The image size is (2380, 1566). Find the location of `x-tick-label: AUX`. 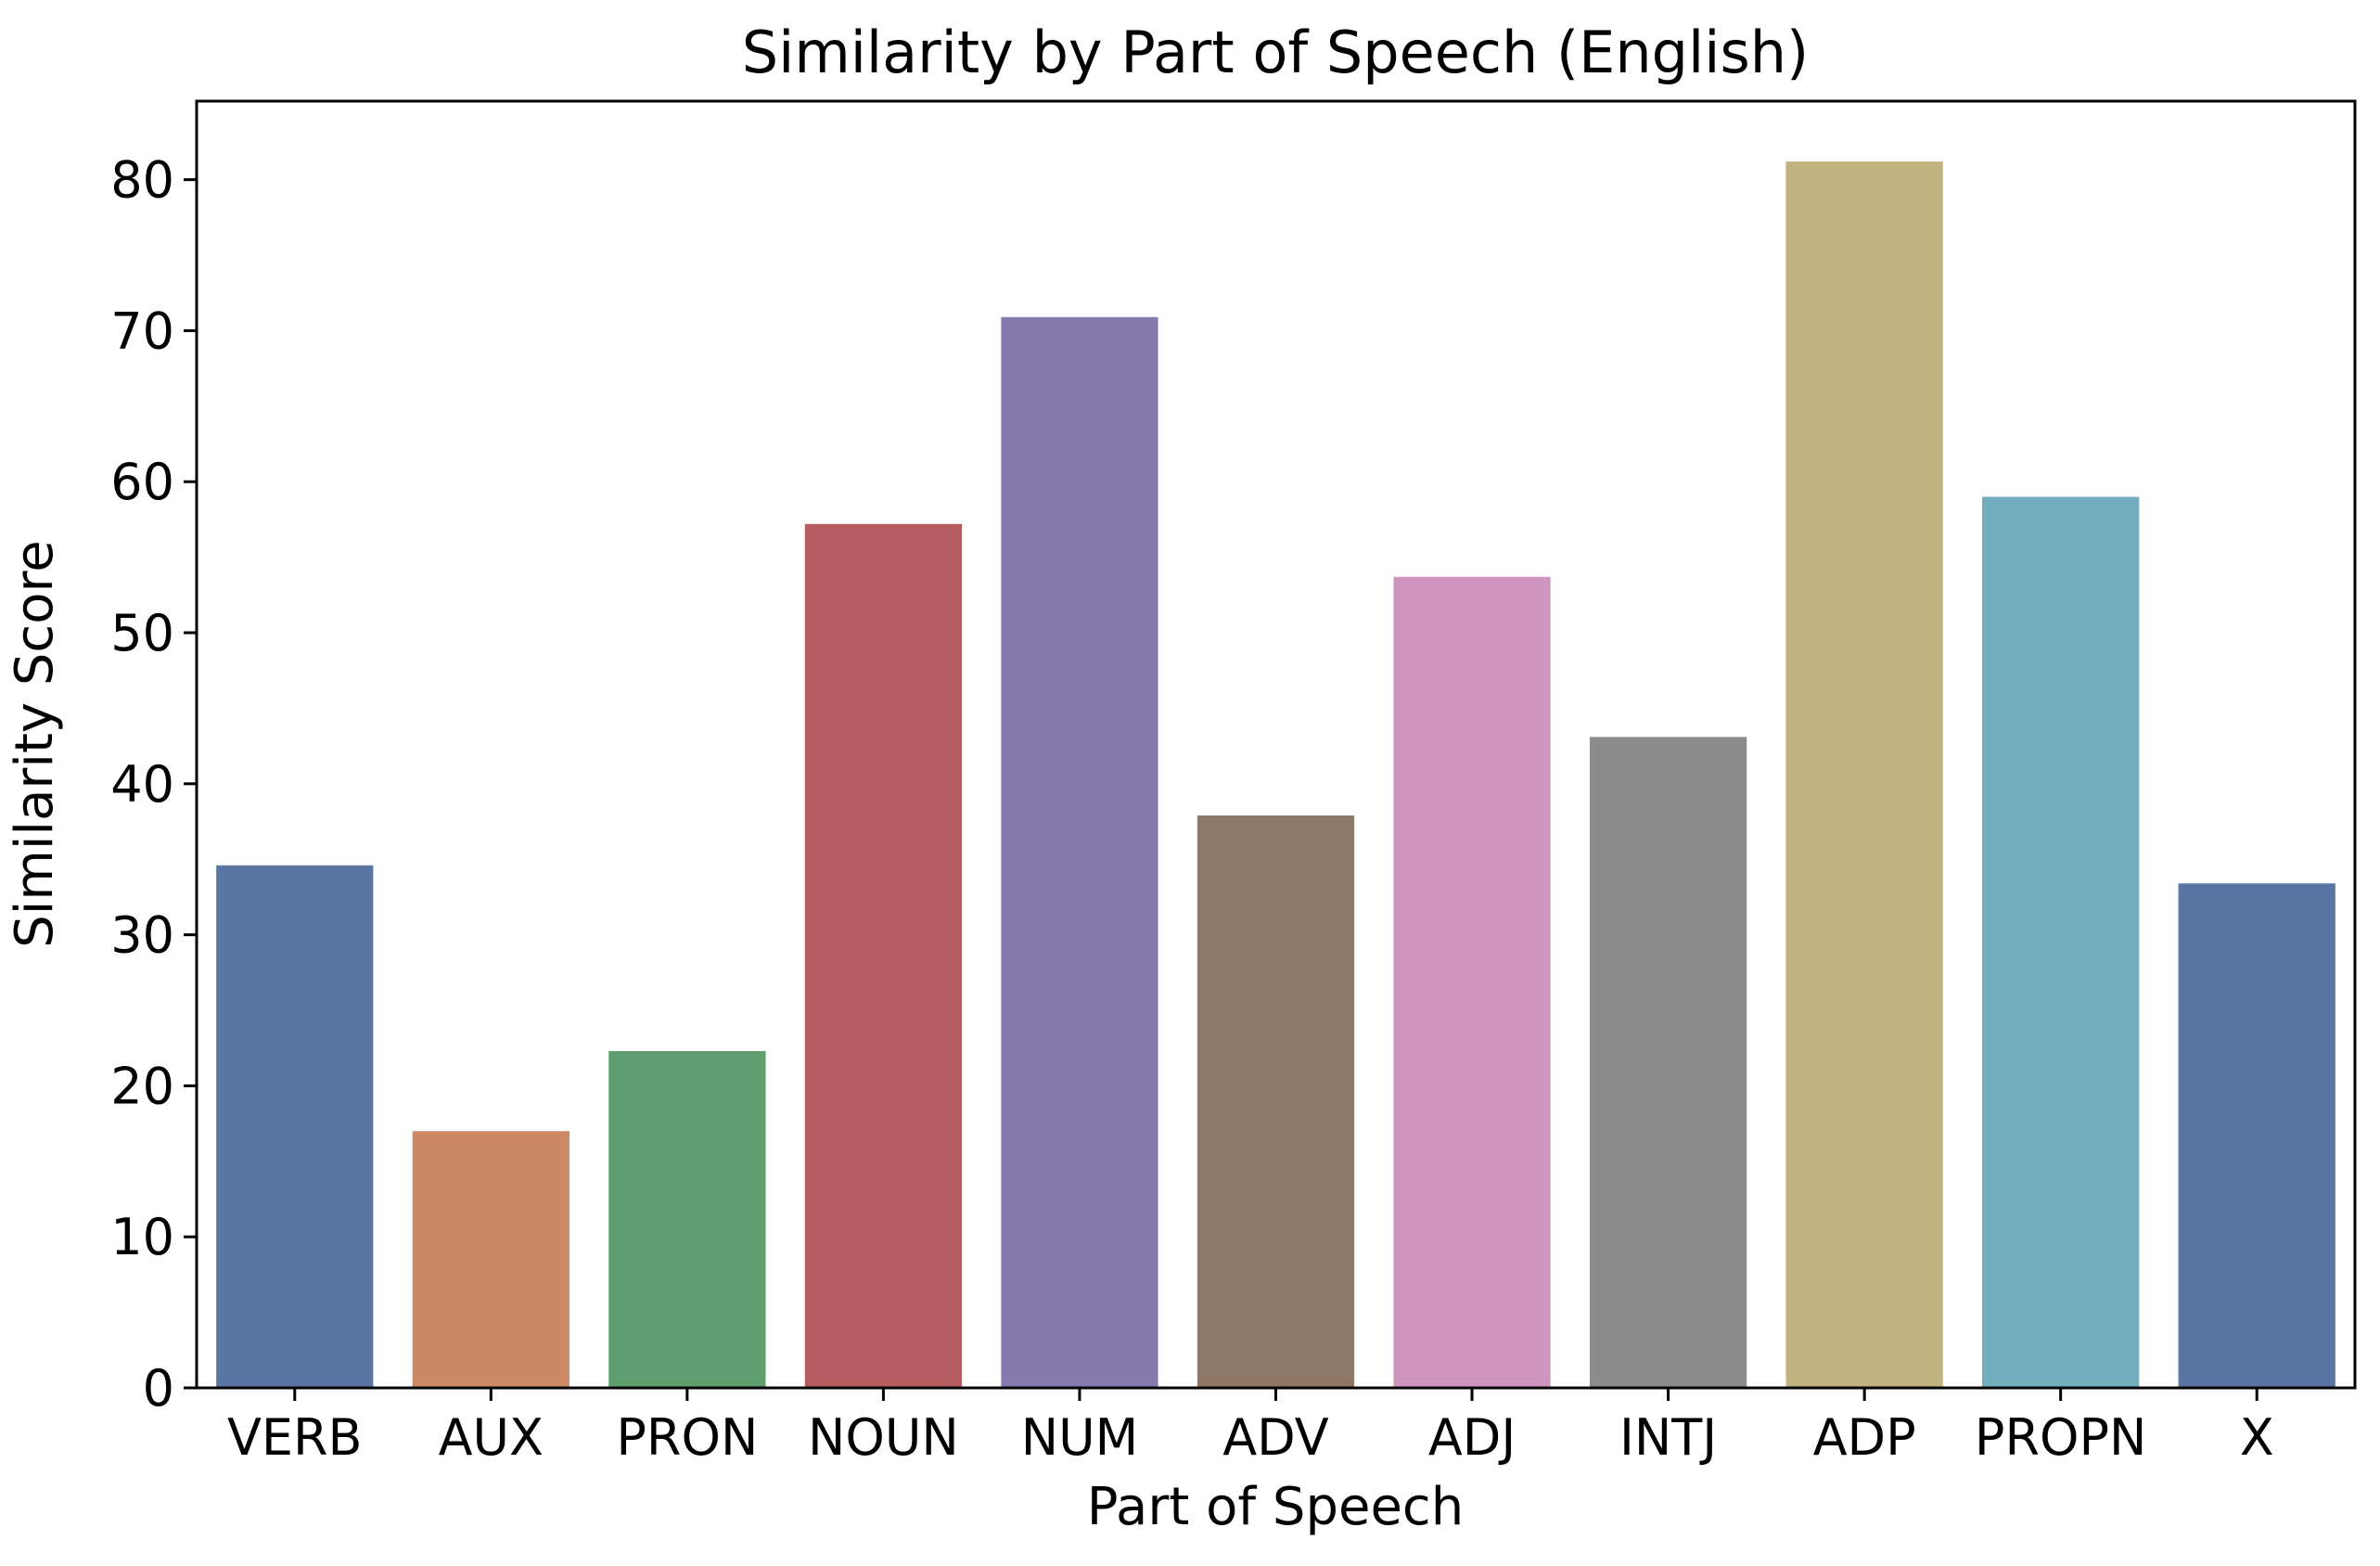

x-tick-label: AUX is located at coordinates (491, 1437).